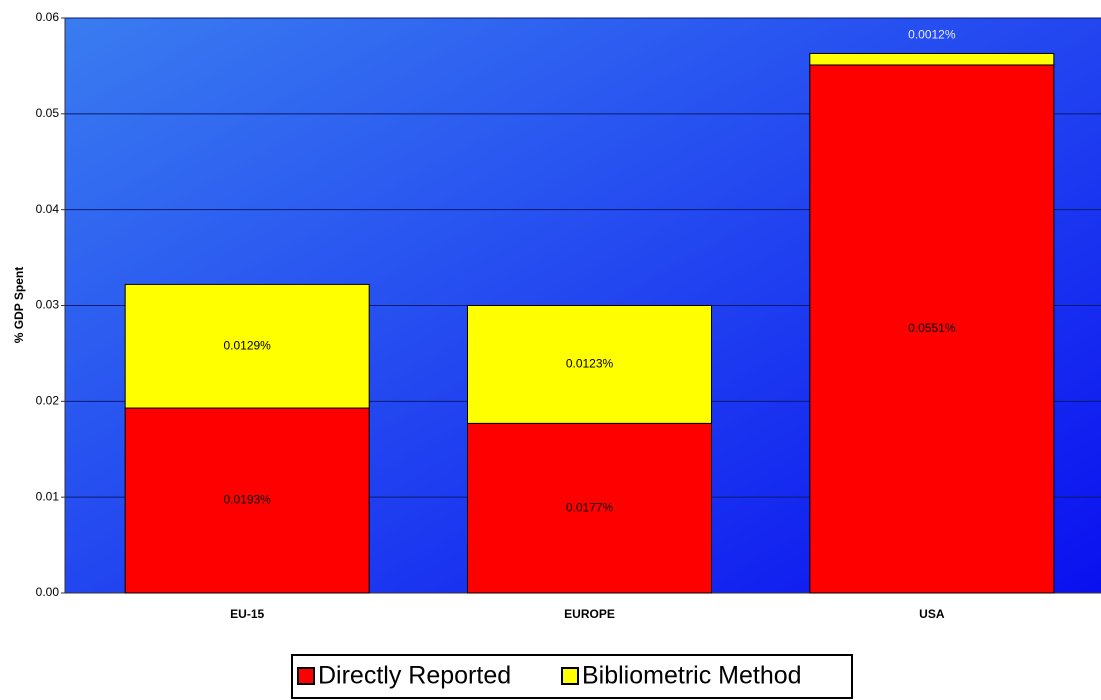 The height and width of the screenshot is (700, 1101). What do you see at coordinates (932, 614) in the screenshot?
I see `x-tick-label: USA` at bounding box center [932, 614].